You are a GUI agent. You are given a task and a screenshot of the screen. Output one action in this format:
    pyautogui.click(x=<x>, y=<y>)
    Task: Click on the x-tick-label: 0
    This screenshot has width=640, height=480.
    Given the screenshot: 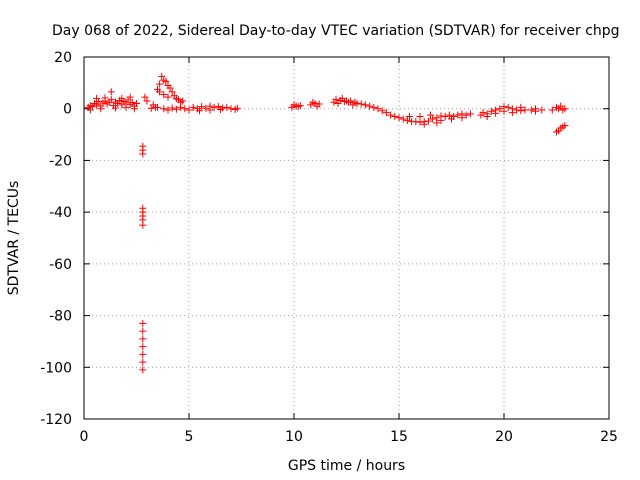 What is the action you would take?
    pyautogui.click(x=84, y=437)
    